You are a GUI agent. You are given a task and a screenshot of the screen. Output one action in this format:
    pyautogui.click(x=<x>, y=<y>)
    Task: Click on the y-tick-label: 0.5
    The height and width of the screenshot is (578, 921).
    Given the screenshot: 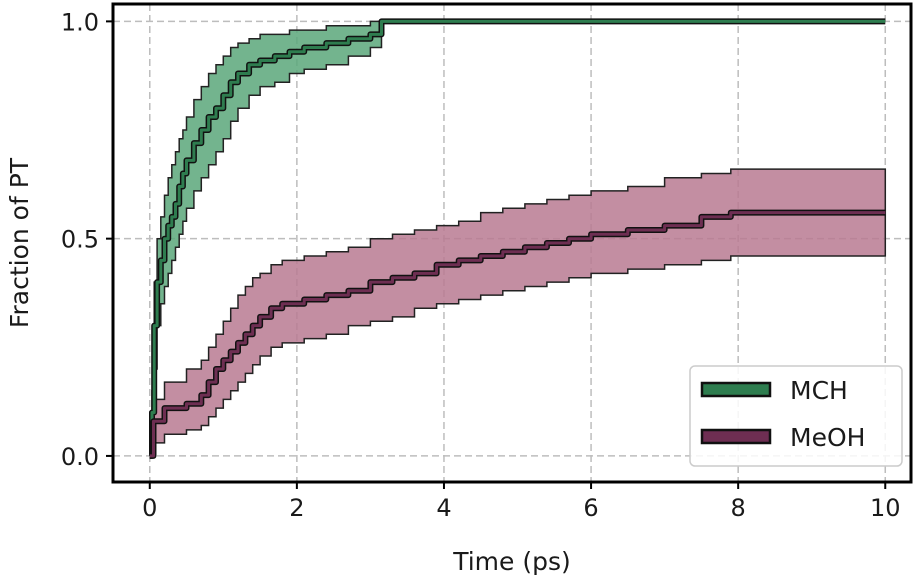 What is the action you would take?
    pyautogui.click(x=80, y=240)
    